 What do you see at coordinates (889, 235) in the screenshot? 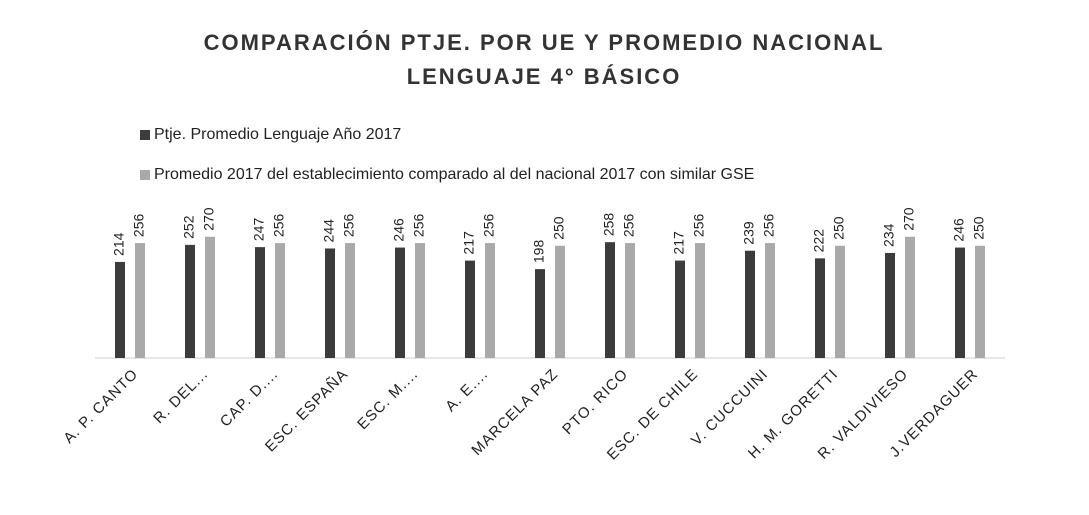
I see `value-label: 234` at bounding box center [889, 235].